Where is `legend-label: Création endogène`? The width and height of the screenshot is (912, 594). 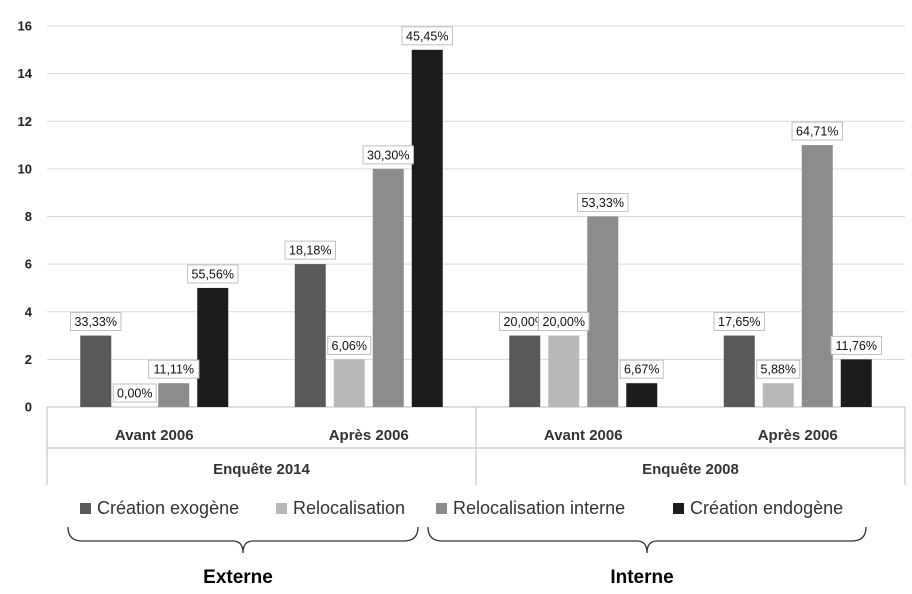
legend-label: Création endogène is located at coordinates (766, 508).